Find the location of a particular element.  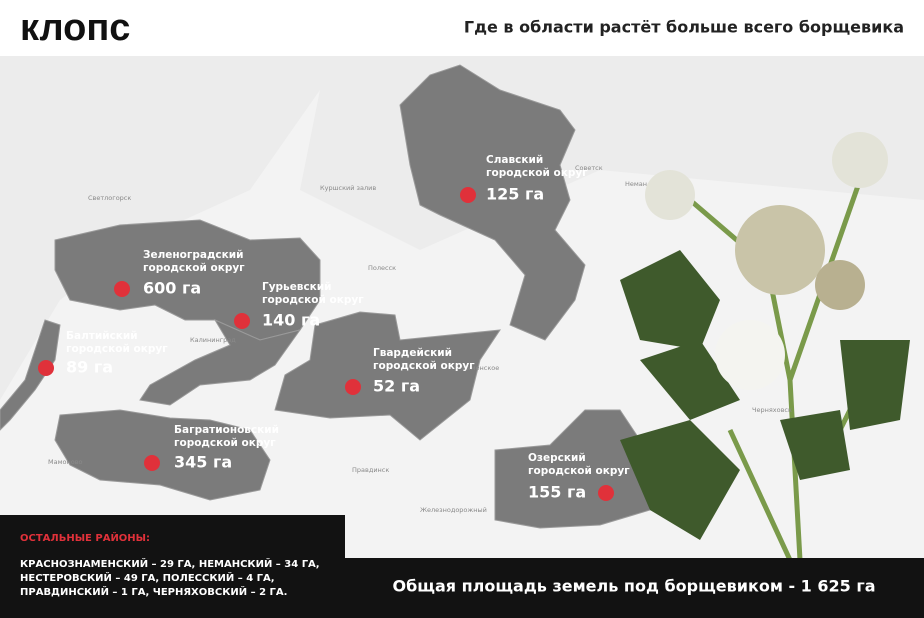

region-name: Балтийский is located at coordinates (102, 336).